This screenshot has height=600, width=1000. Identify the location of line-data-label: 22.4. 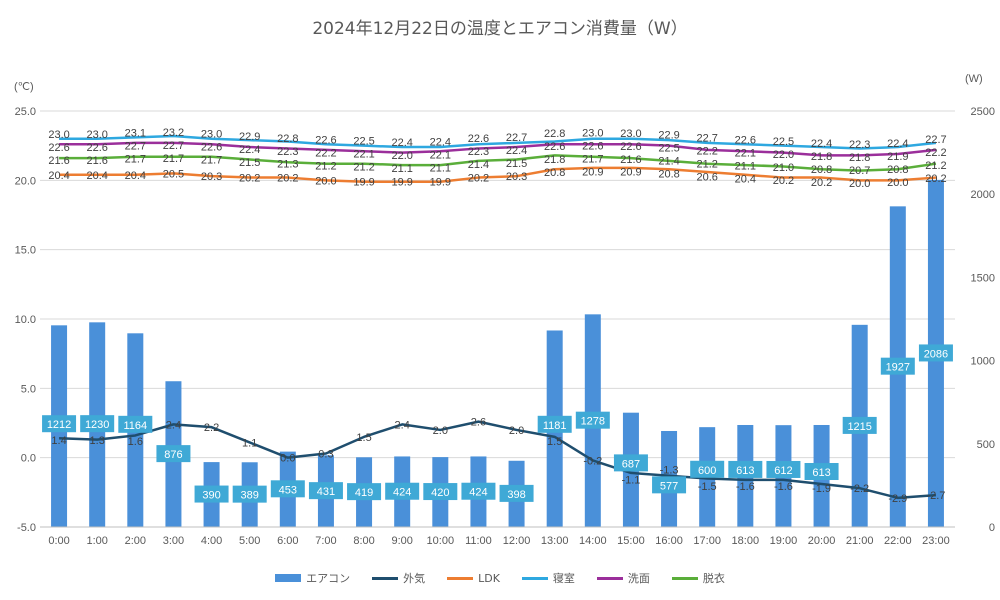
(440, 142).